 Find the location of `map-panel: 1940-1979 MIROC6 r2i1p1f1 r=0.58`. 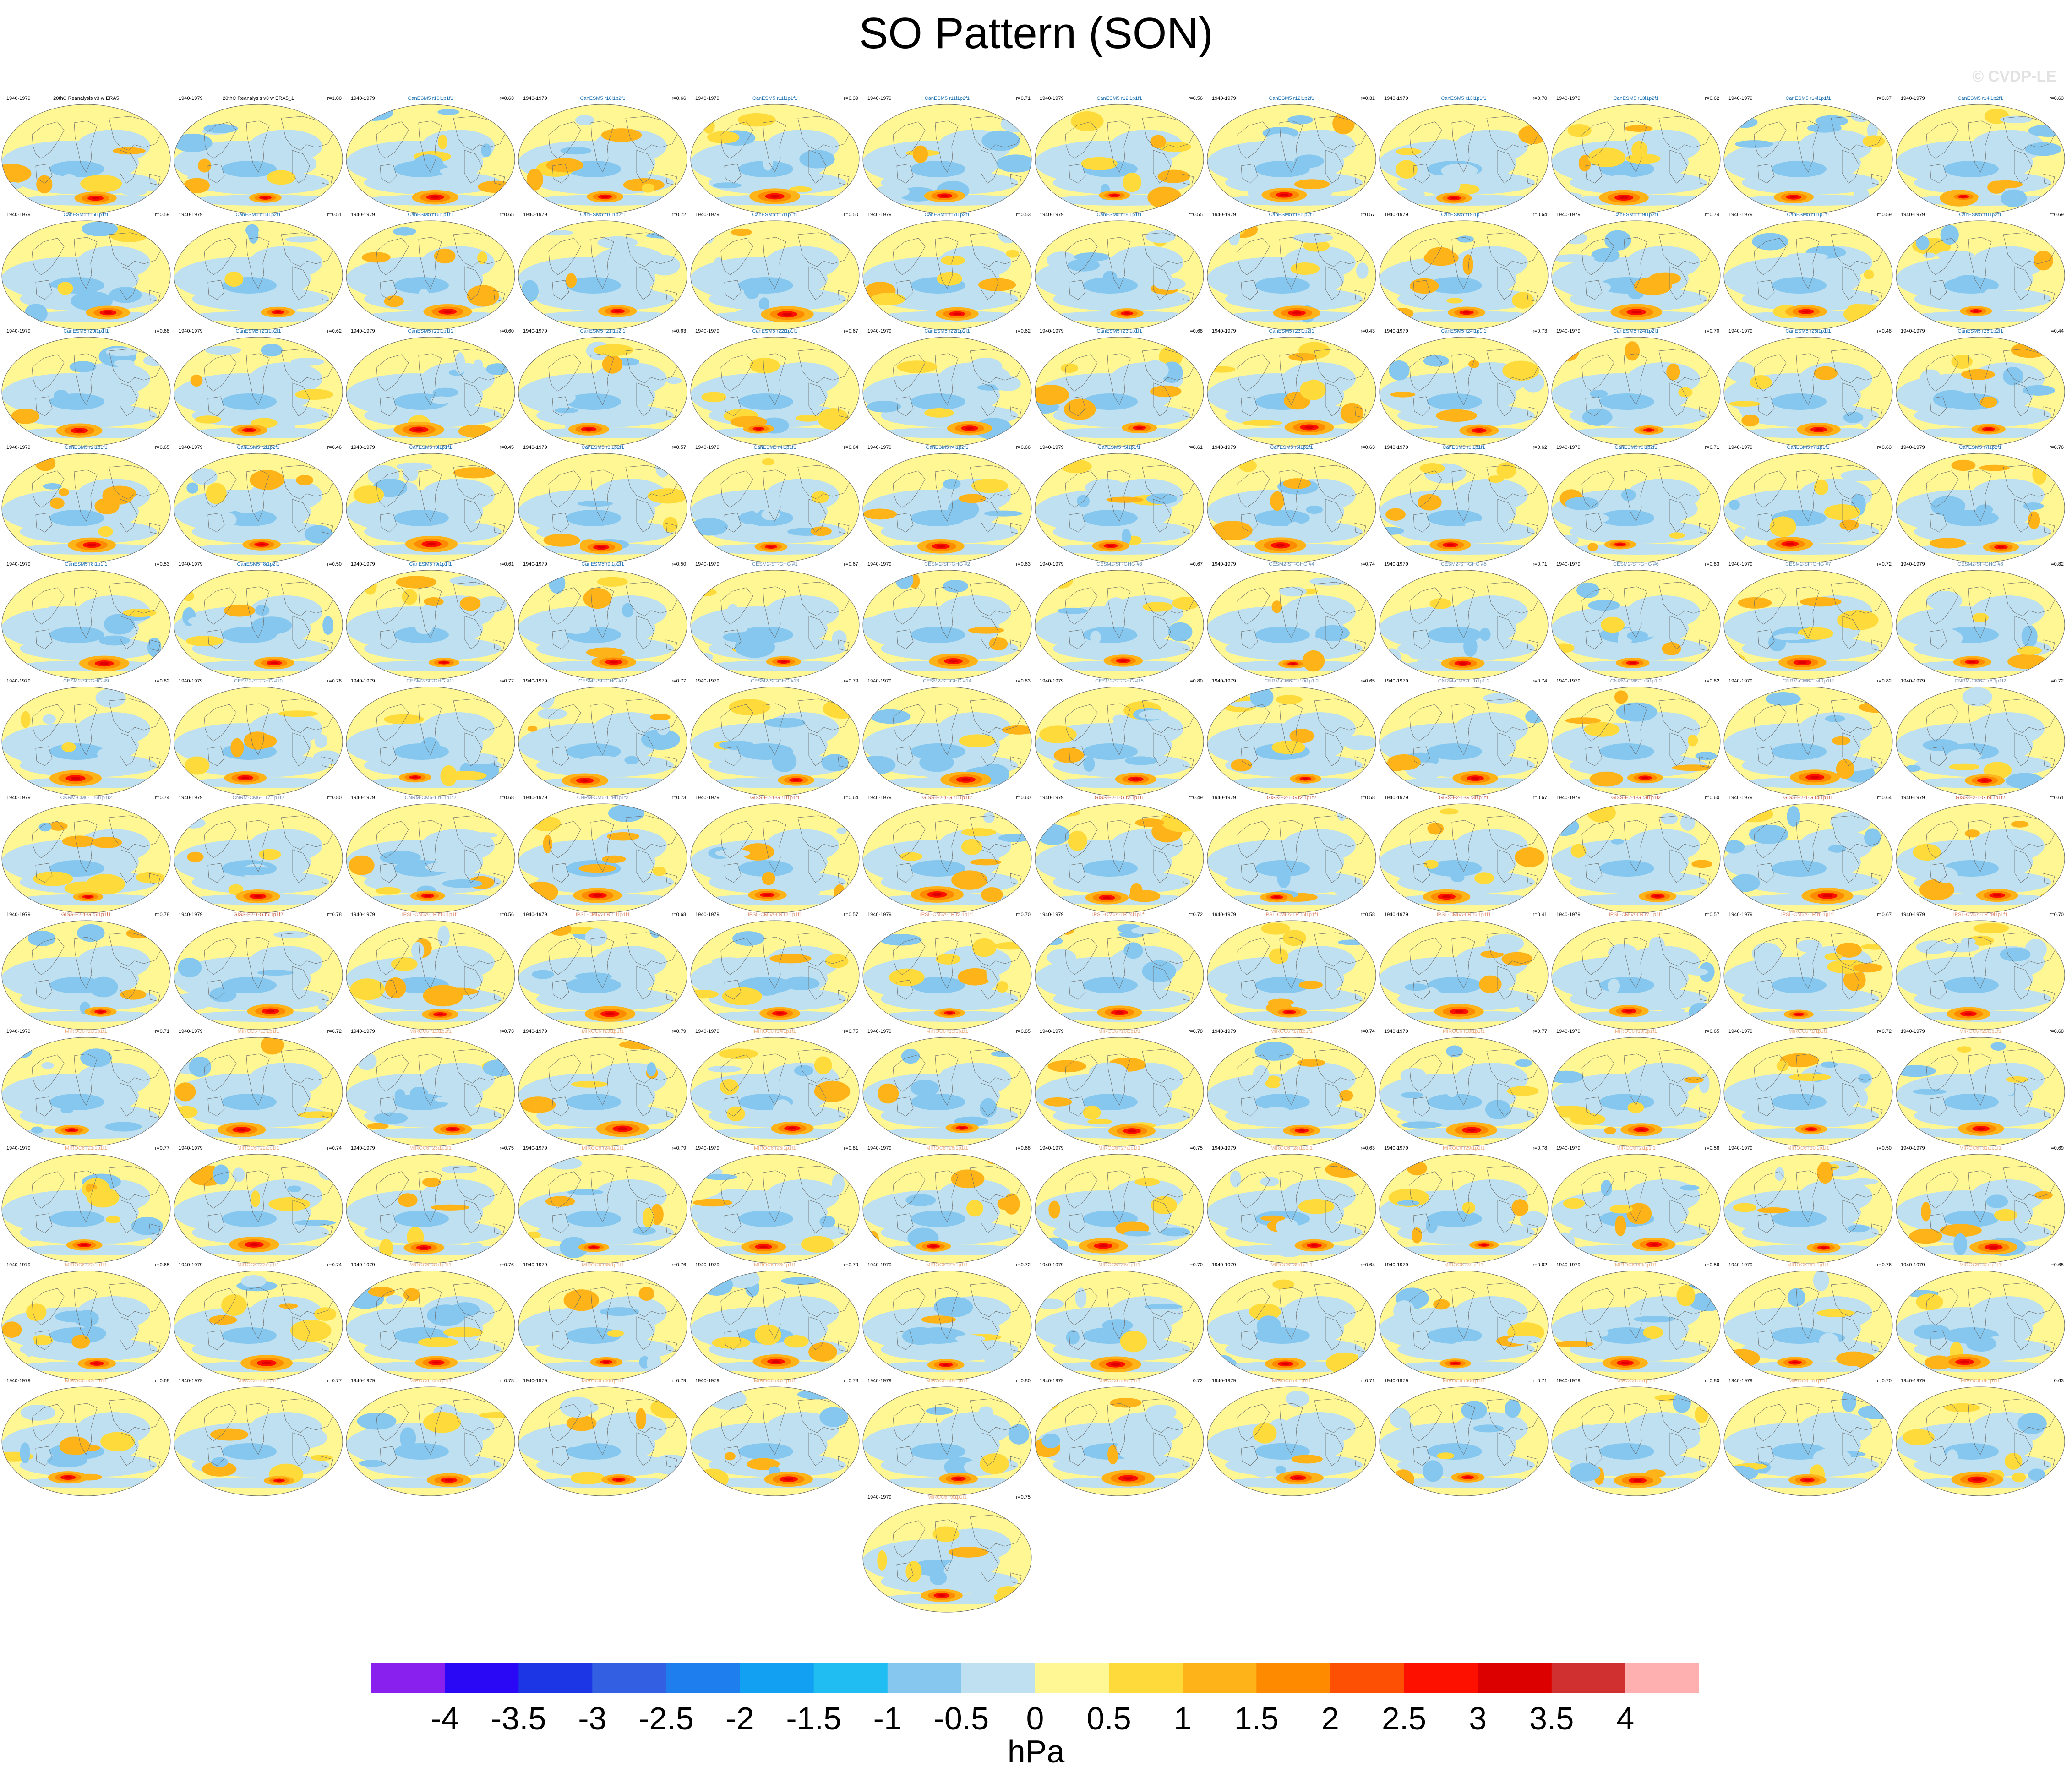

map-panel: 1940-1979 MIROC6 r2i1p1f1 r=0.58 is located at coordinates (1636, 1205).